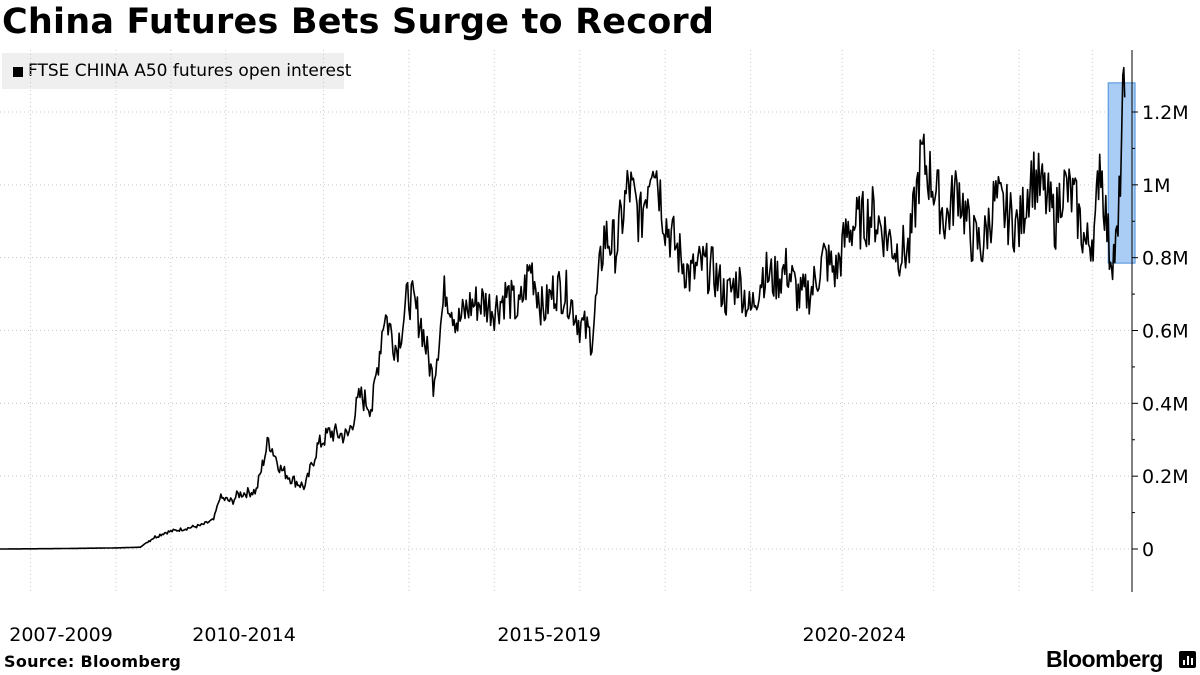 The height and width of the screenshot is (675, 1200). Describe the element at coordinates (1187, 659) in the screenshot. I see `bloomberg-chart-icon` at that location.